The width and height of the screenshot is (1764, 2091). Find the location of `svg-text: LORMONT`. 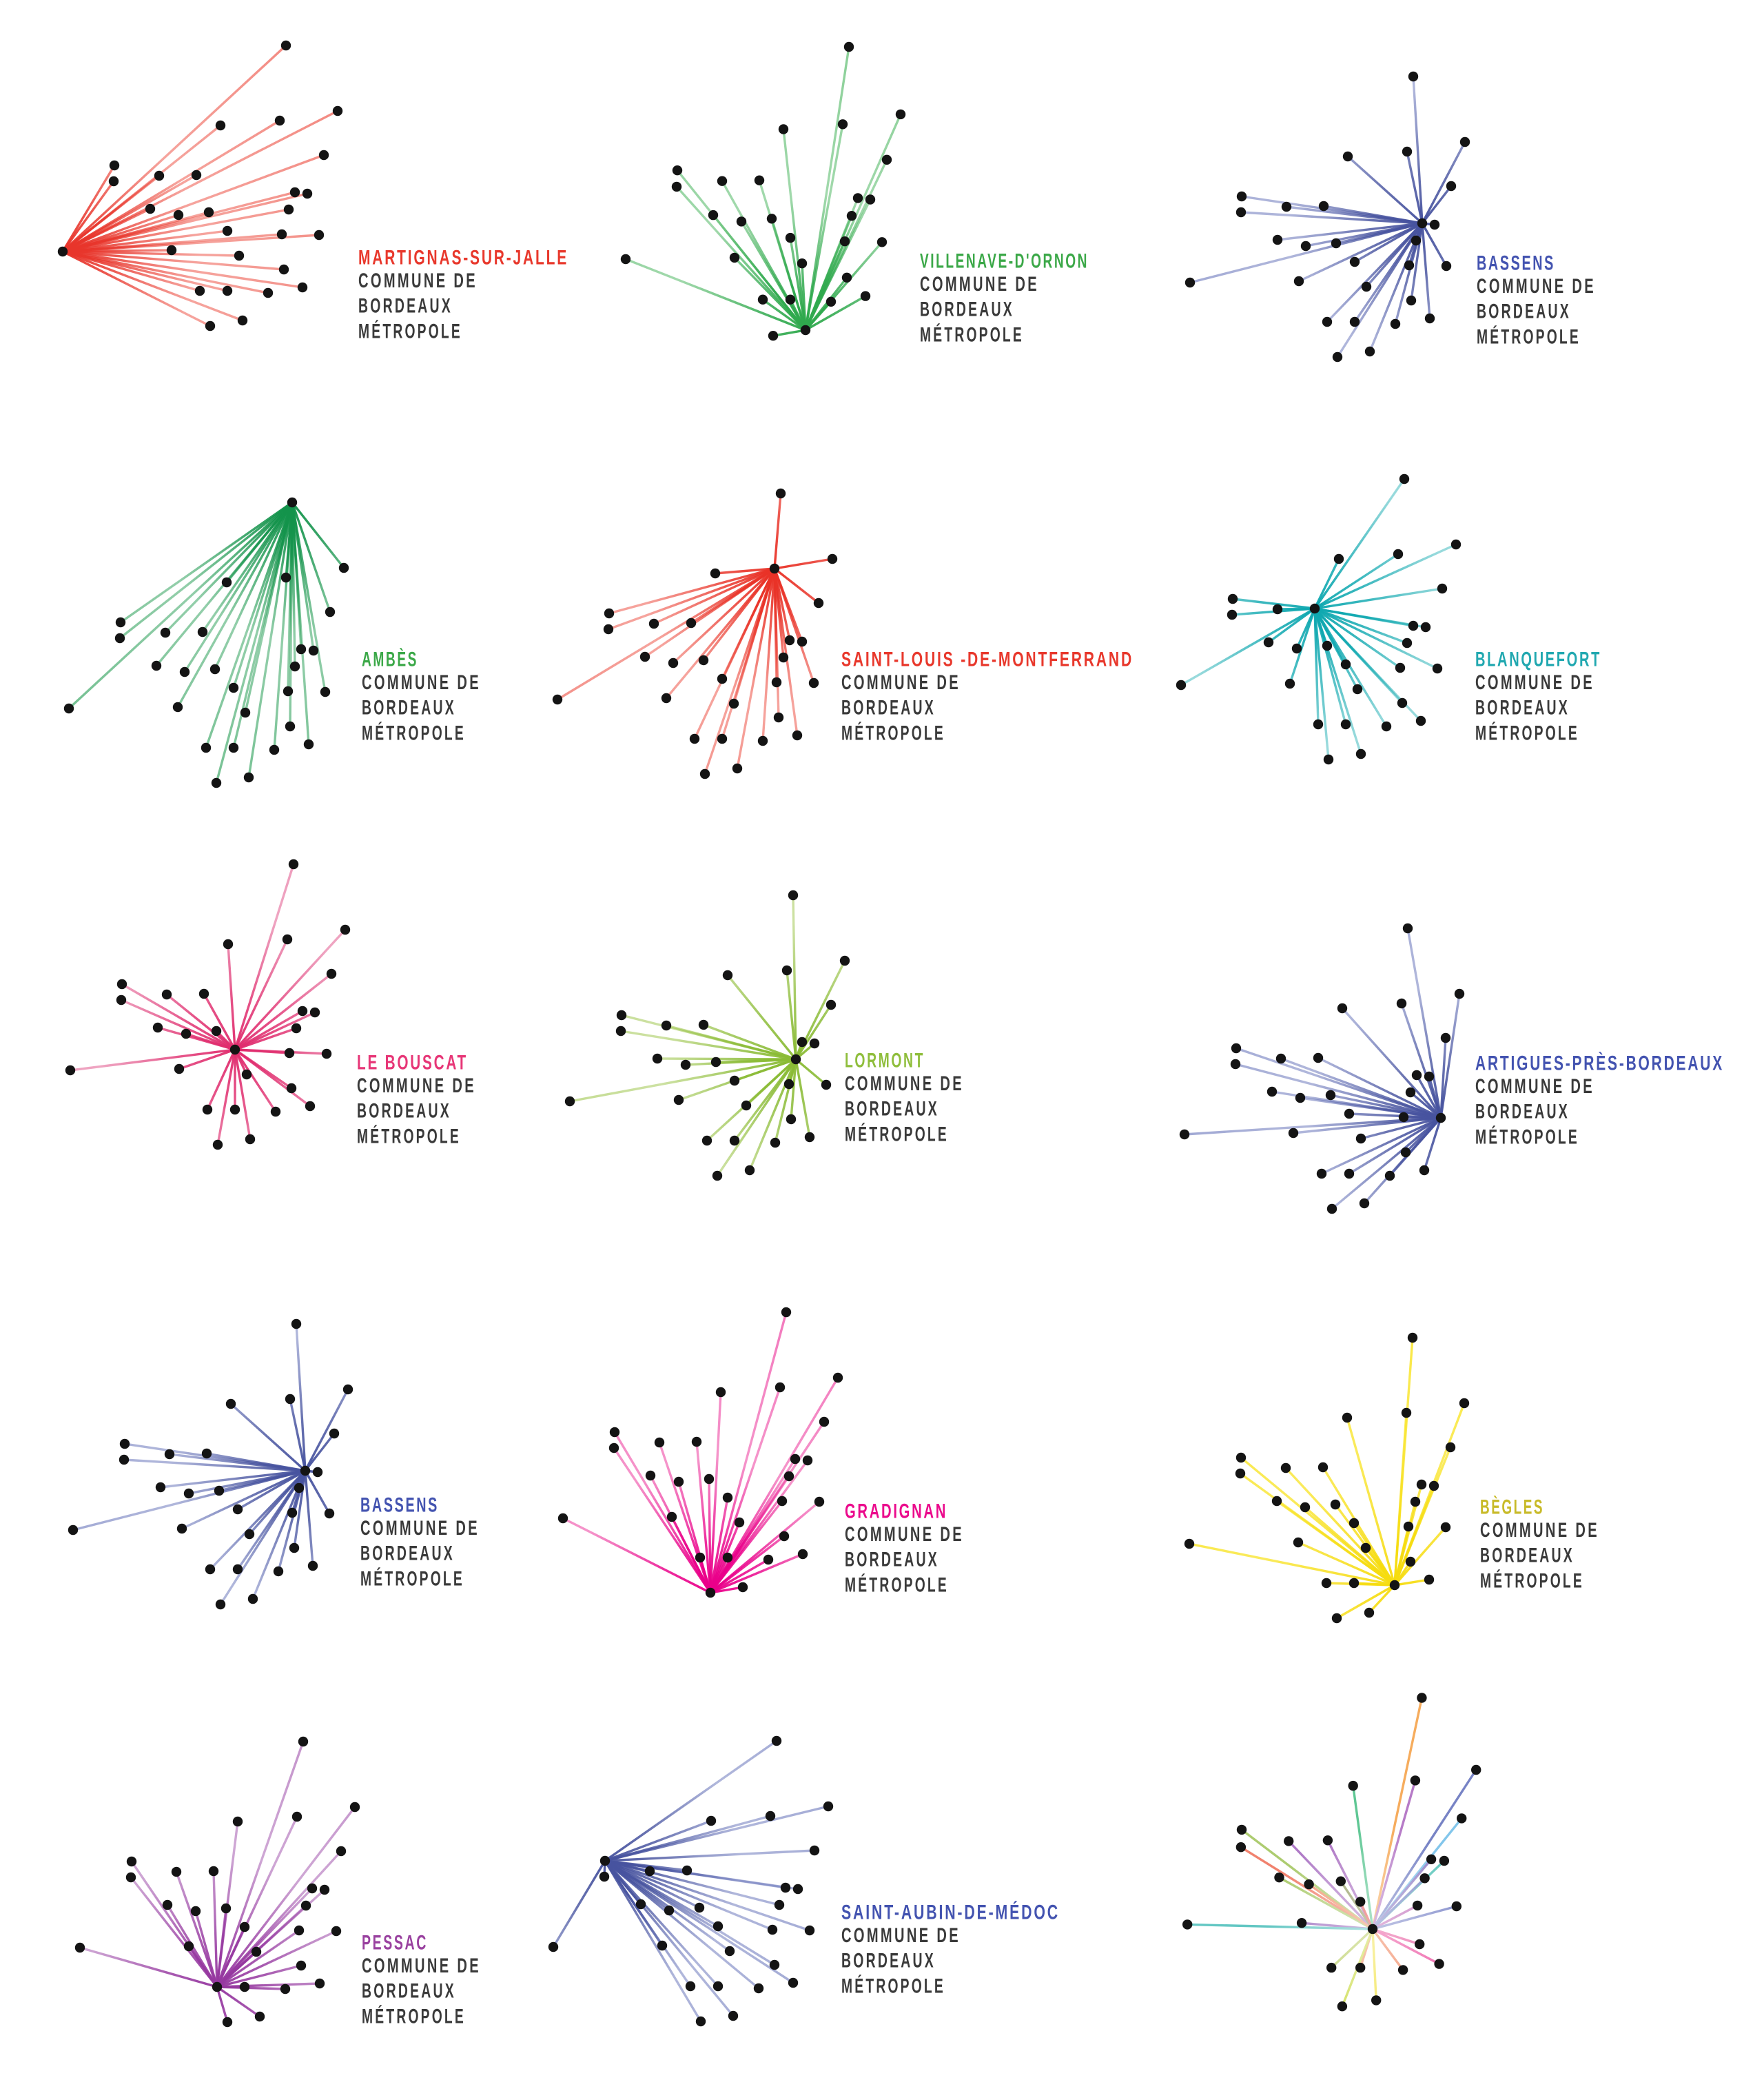

svg-text: LORMONT is located at coordinates (885, 1061).